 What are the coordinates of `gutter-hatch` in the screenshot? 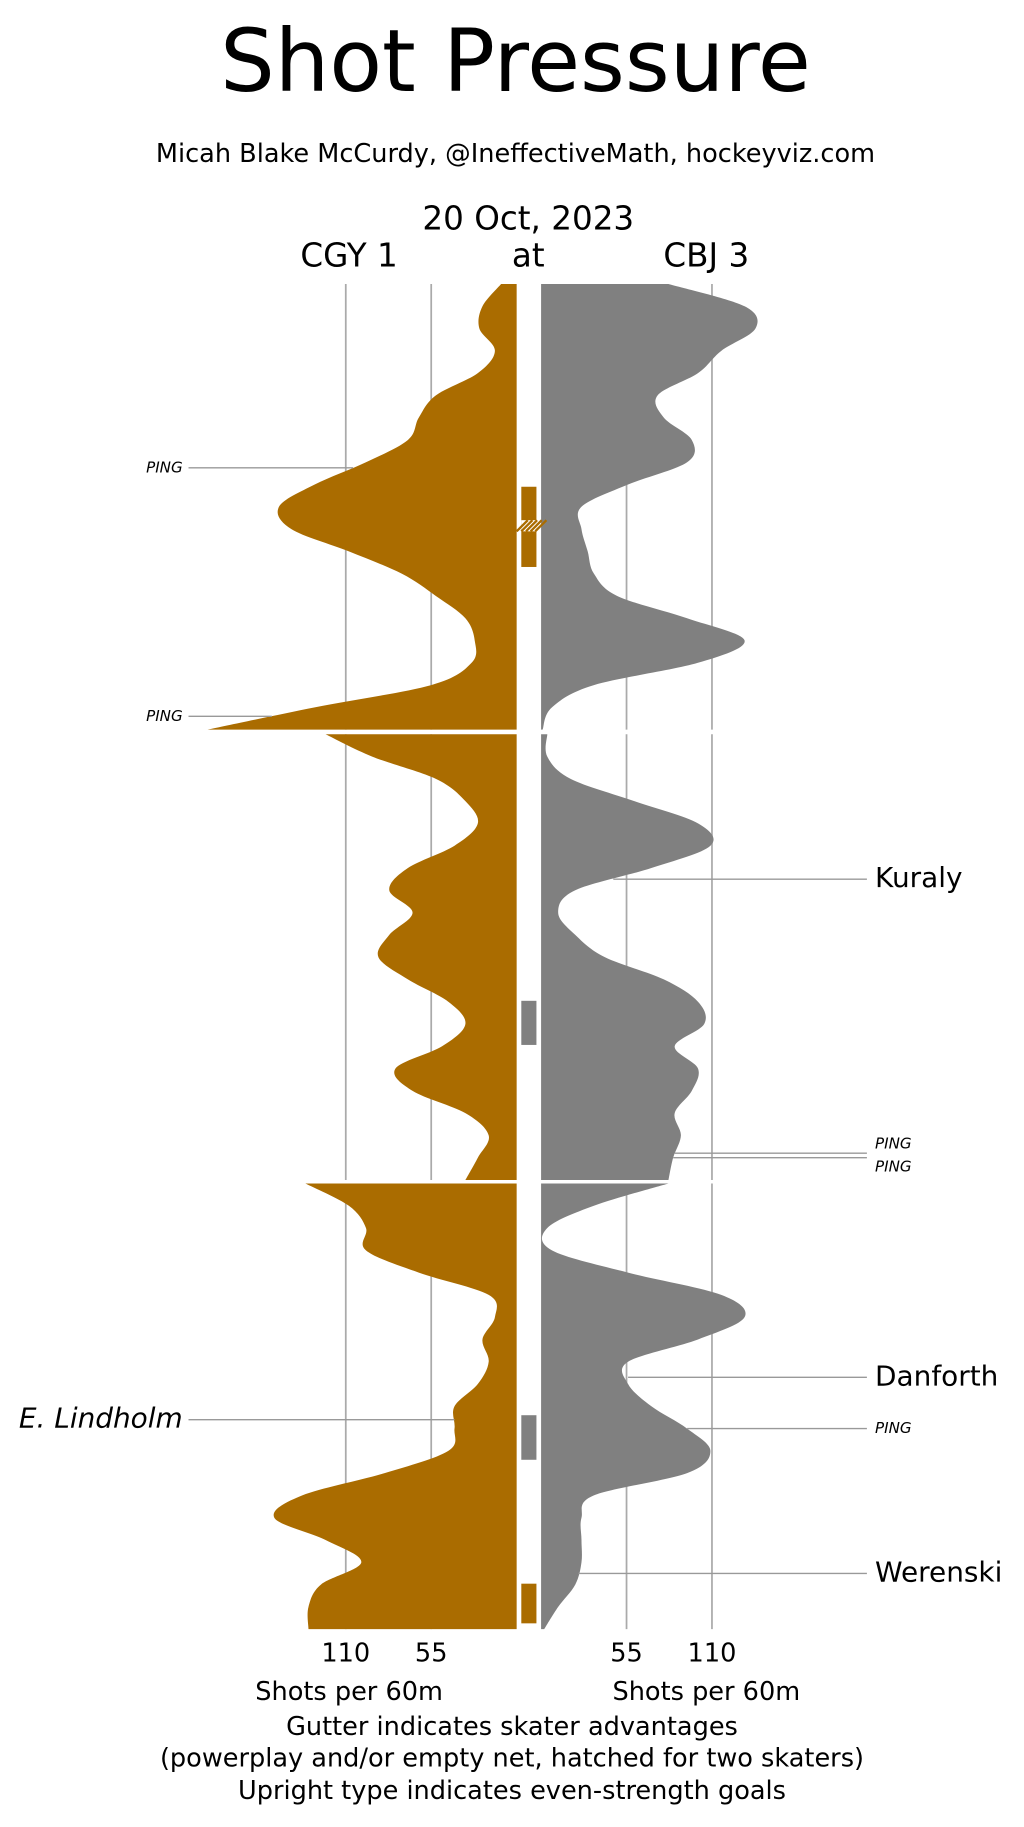 It's located at (529, 526).